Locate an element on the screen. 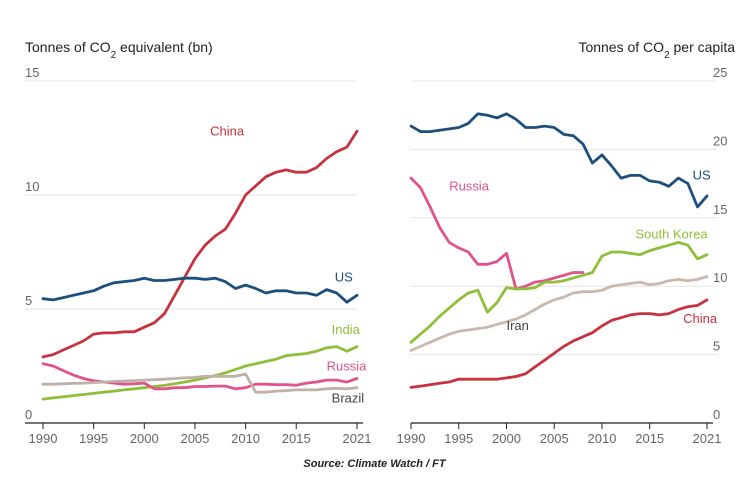  x-tick-label-total-1990: 1990 is located at coordinates (43, 438).